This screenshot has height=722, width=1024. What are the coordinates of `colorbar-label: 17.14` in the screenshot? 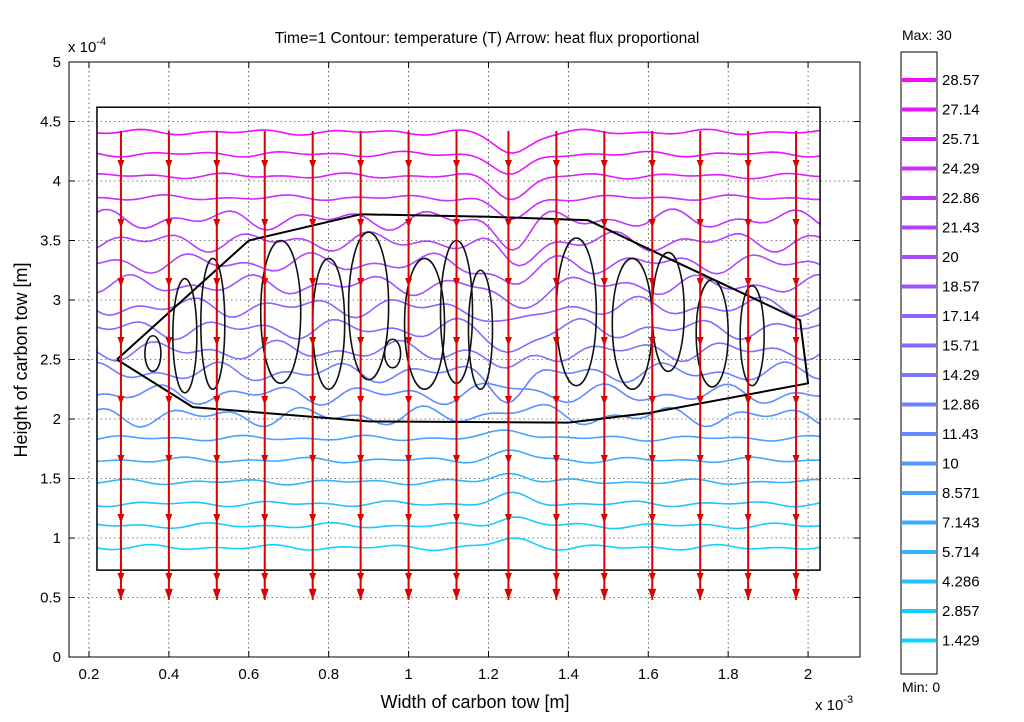 It's located at (961, 316).